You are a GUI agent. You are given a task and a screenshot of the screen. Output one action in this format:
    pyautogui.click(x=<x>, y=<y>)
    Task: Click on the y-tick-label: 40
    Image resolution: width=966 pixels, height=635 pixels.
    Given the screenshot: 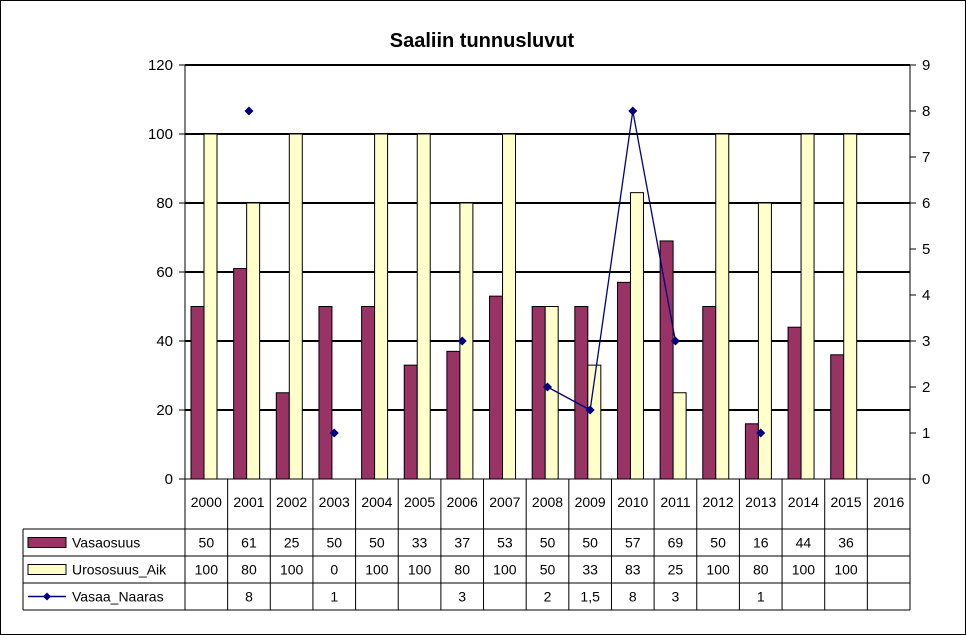 What is the action you would take?
    pyautogui.click(x=164, y=341)
    